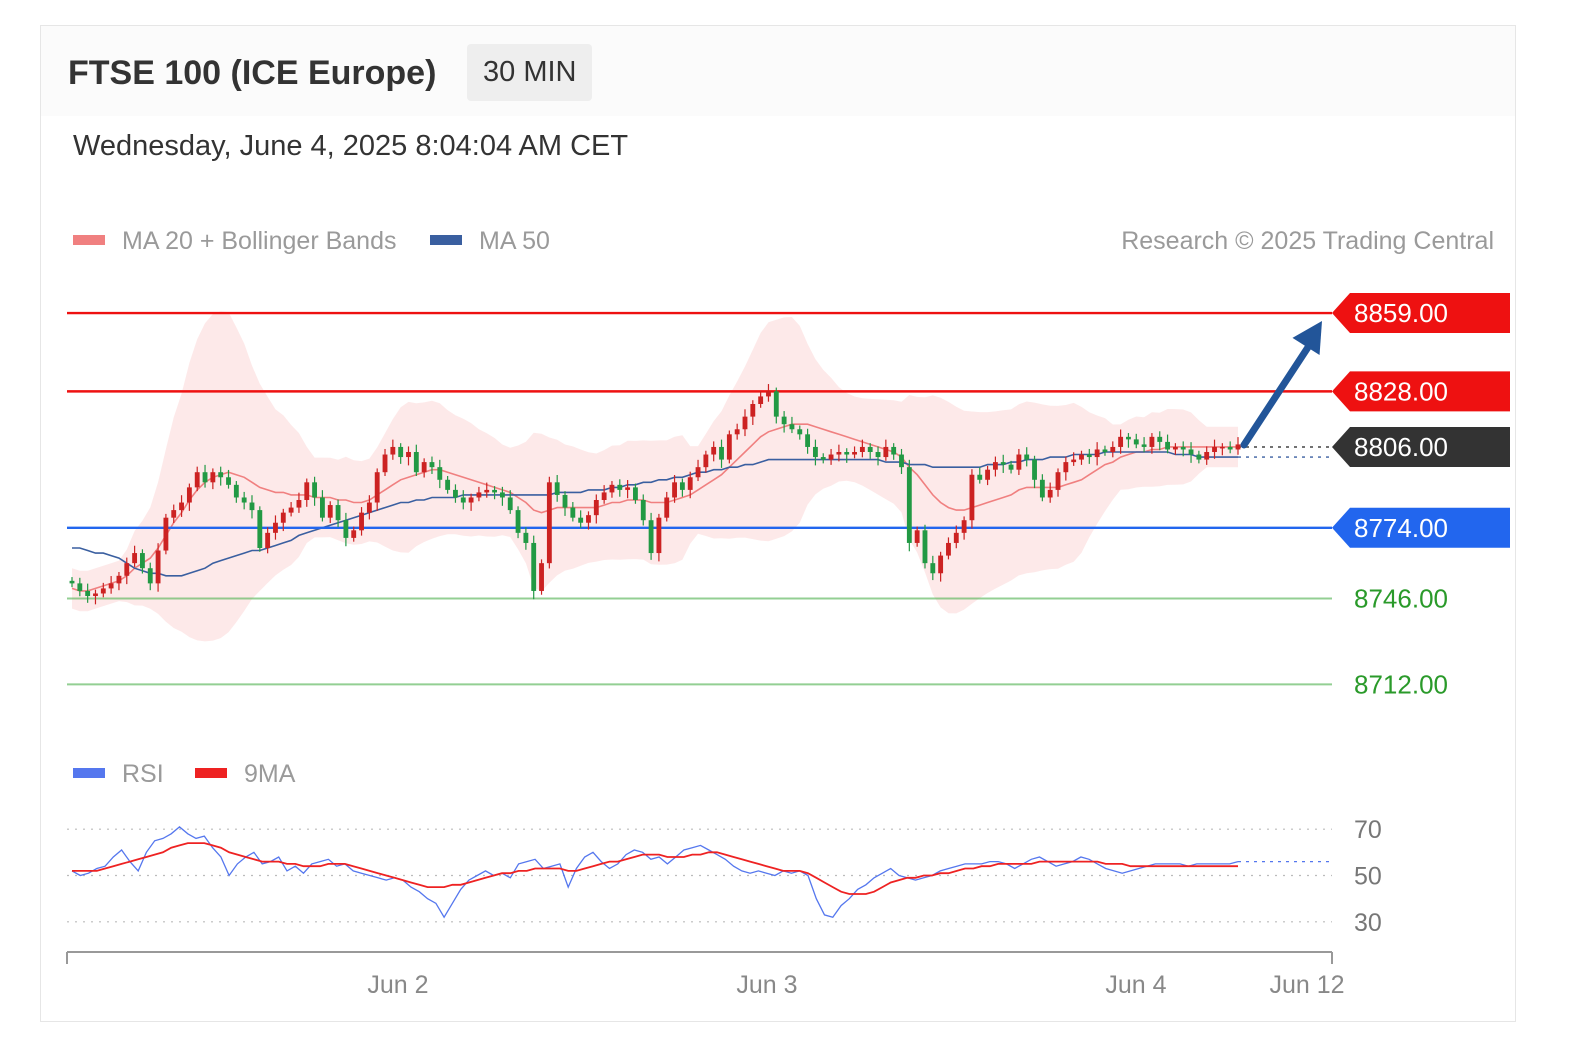 This screenshot has width=1591, height=1047. I want to click on legend-rsi-label: RSI, so click(143, 774).